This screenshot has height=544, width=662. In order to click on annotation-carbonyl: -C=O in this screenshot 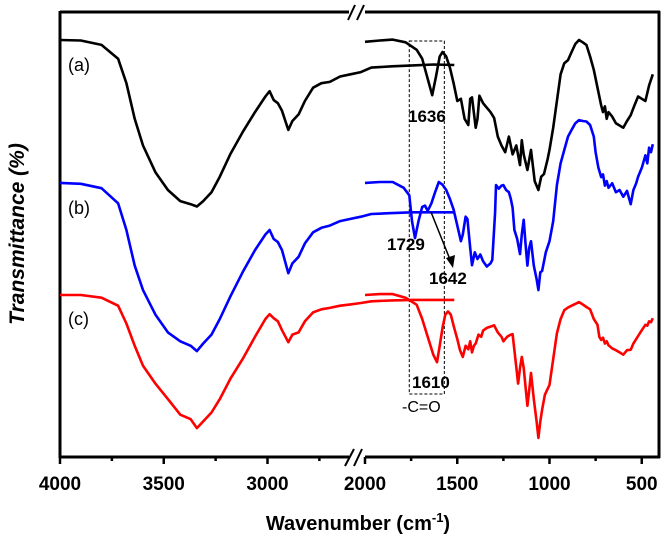, I will do `click(421, 407)`.